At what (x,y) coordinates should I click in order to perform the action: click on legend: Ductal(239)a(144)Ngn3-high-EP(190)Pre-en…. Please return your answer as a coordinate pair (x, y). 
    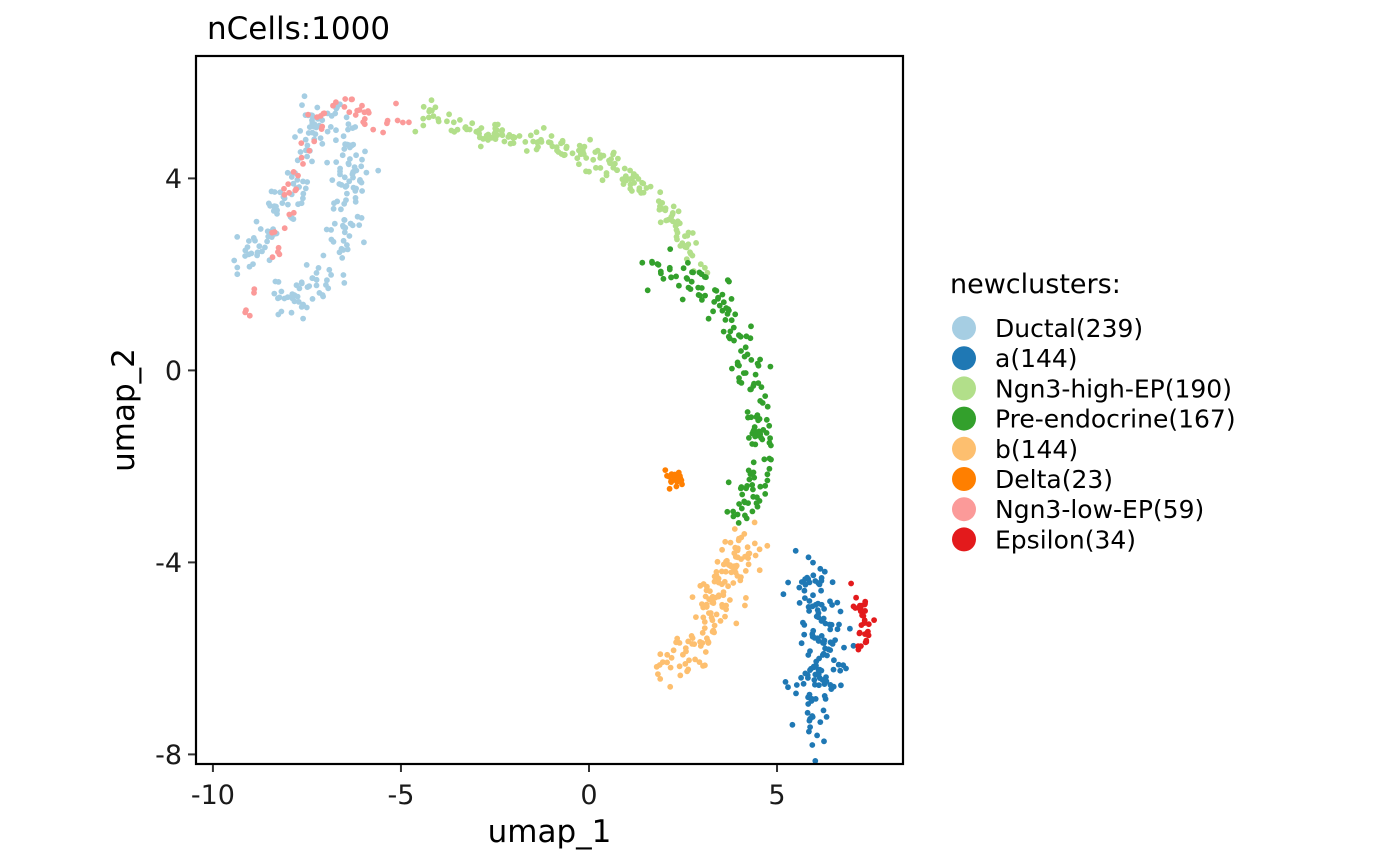
    Looking at the image, I should click on (1094, 434).